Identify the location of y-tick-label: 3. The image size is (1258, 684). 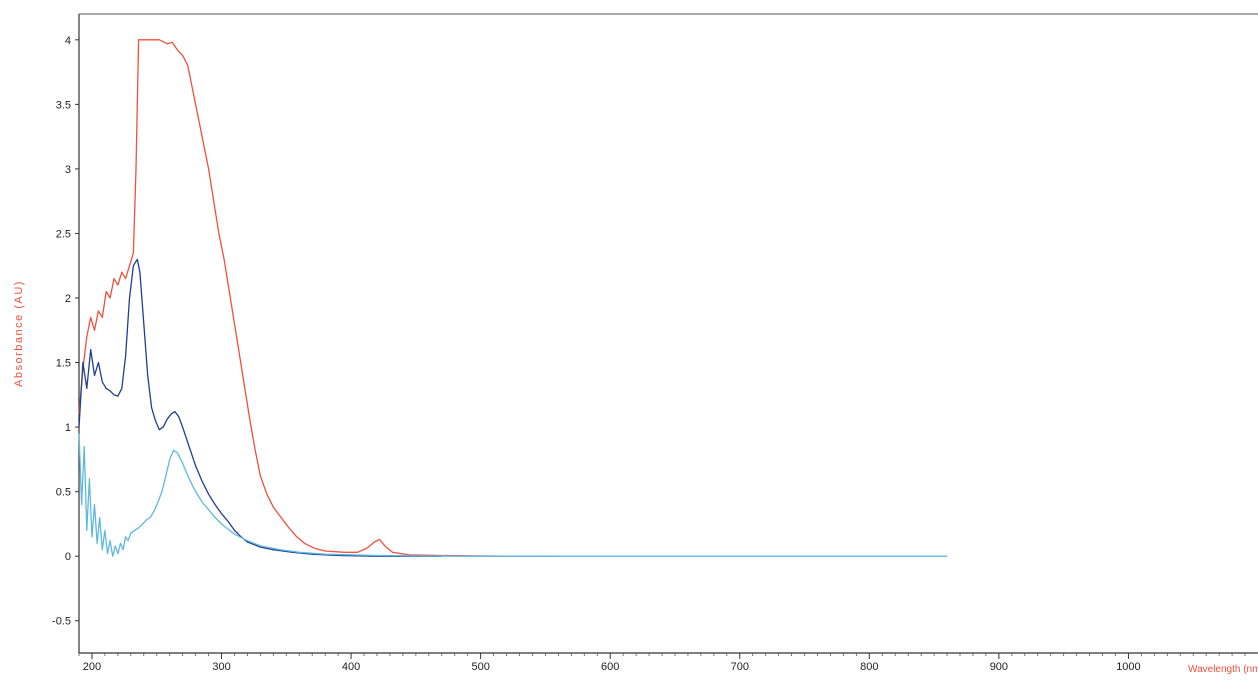
(68, 170).